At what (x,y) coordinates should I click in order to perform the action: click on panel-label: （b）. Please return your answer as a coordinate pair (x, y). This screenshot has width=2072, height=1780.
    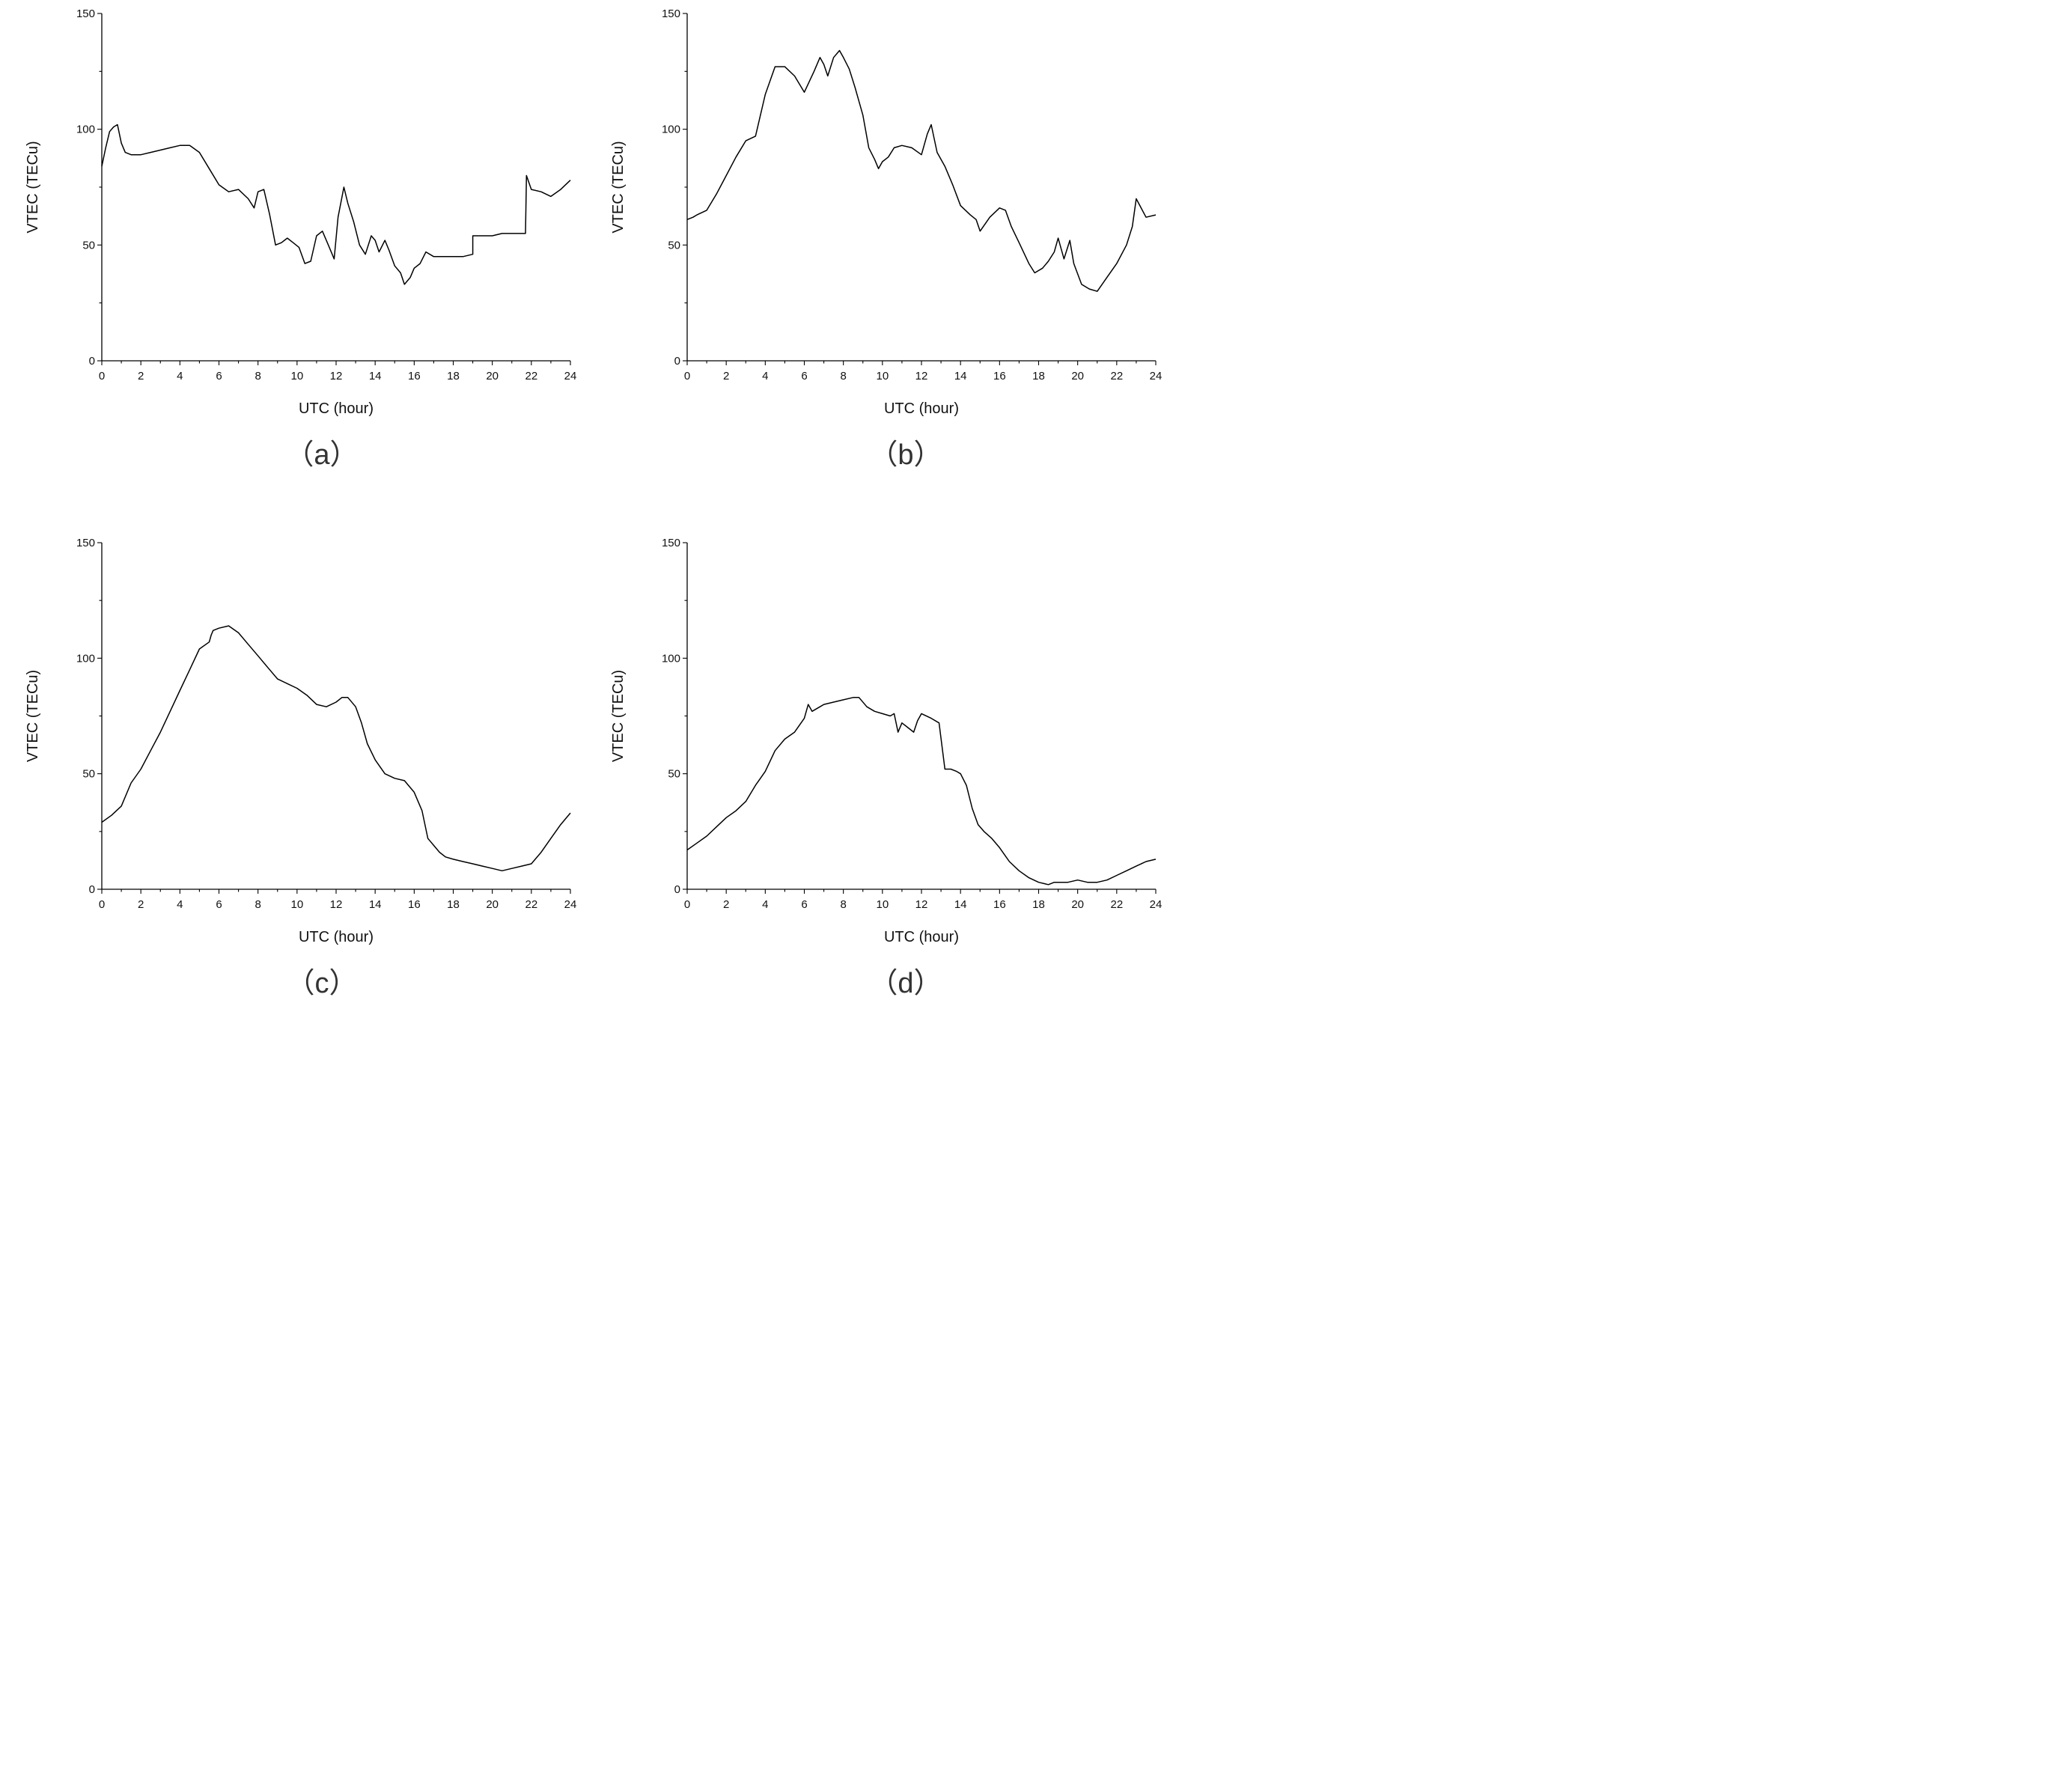
    Looking at the image, I should click on (905, 455).